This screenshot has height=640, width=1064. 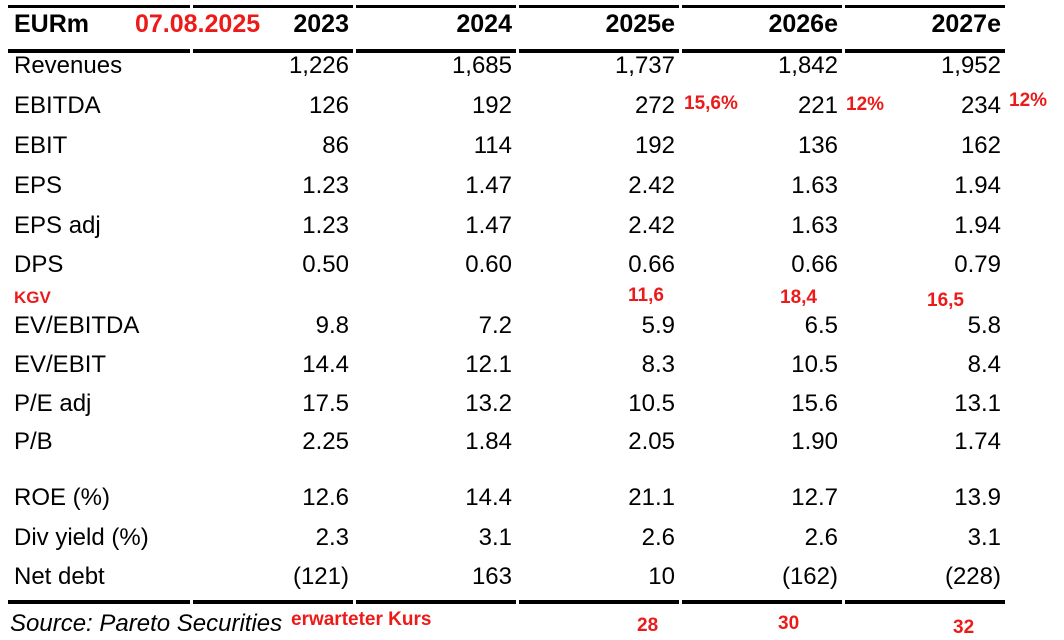 I want to click on cell-value: 6.5, so click(x=821, y=325).